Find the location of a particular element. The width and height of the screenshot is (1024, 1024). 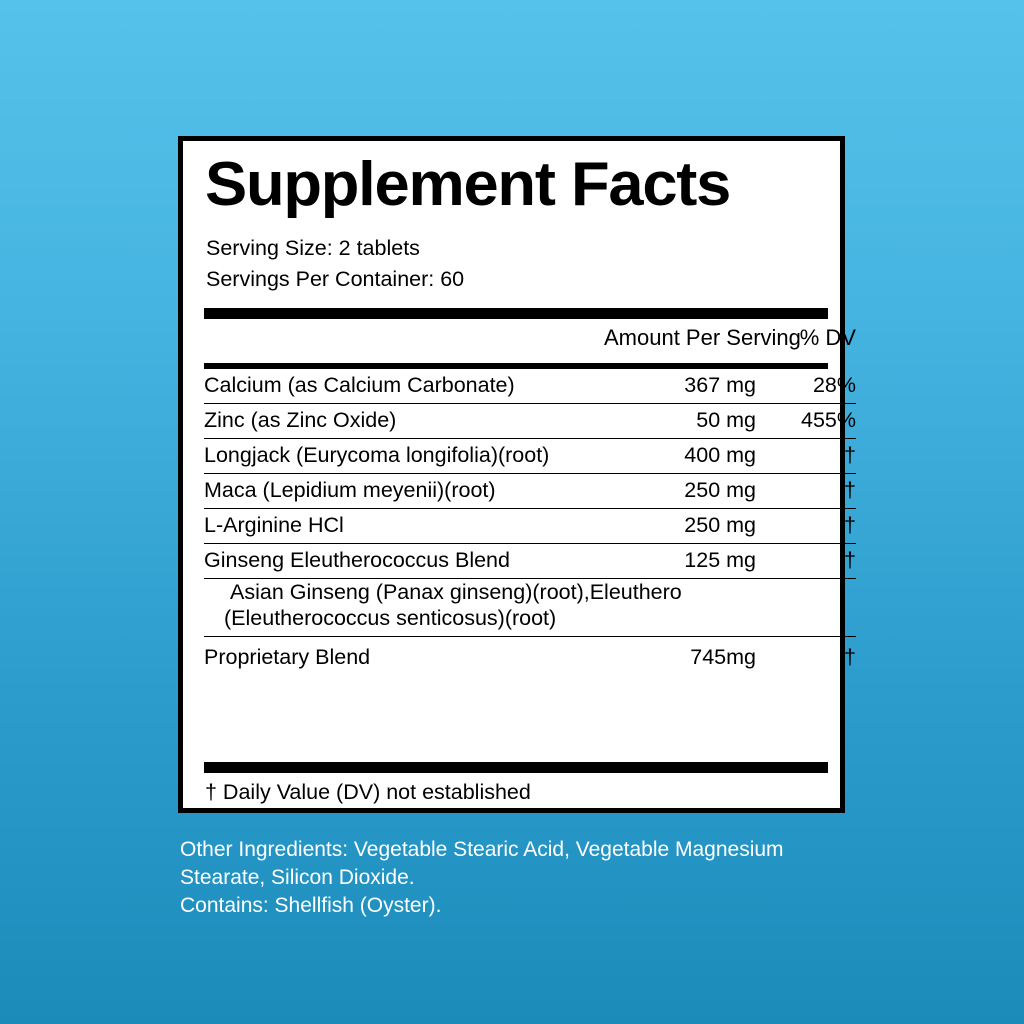

table-row: L-Arginine HCl 250 mg † is located at coordinates (530, 526).